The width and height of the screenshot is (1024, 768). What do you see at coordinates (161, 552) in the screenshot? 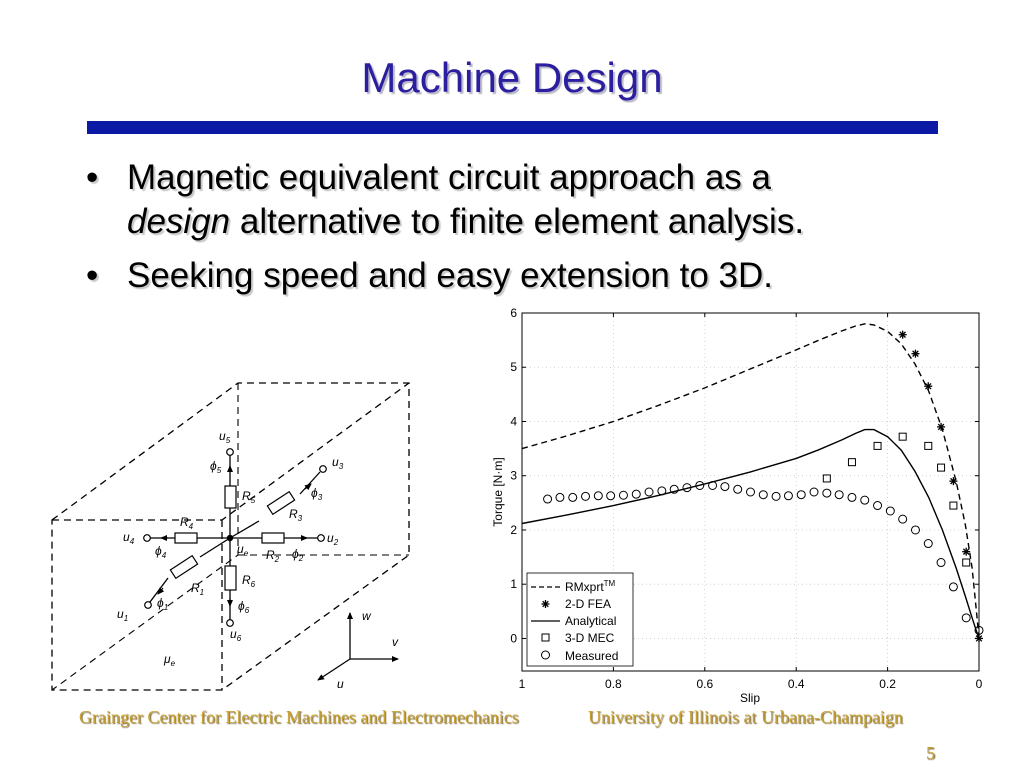
I see `label-phi4: ϕ4` at bounding box center [161, 552].